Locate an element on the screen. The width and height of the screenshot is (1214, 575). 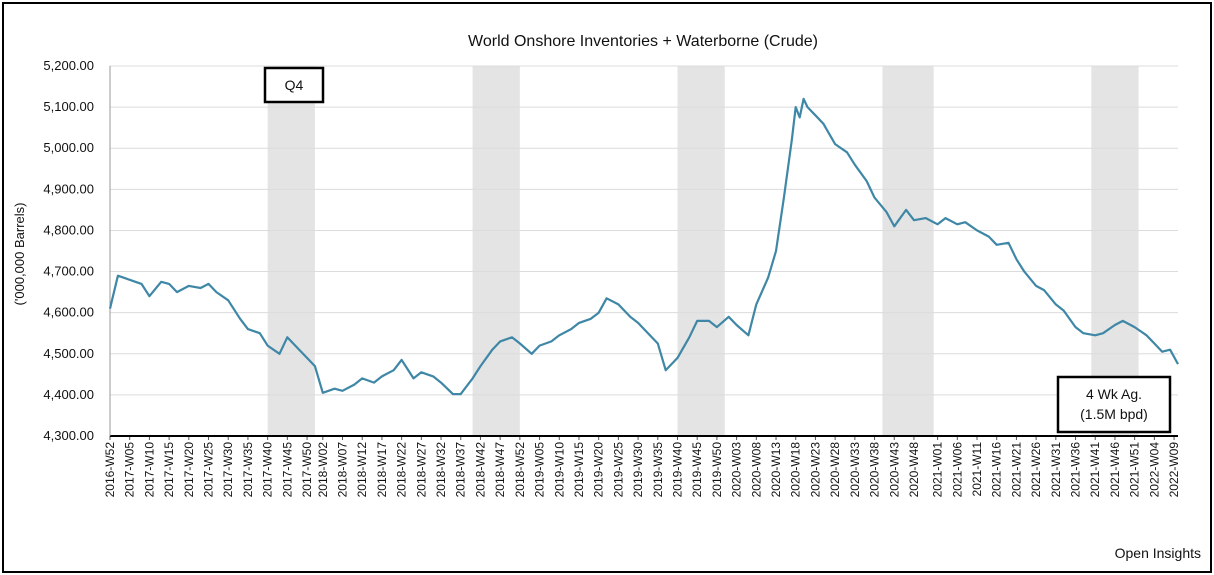
x-tick-label: 2020-W03 is located at coordinates (737, 470).